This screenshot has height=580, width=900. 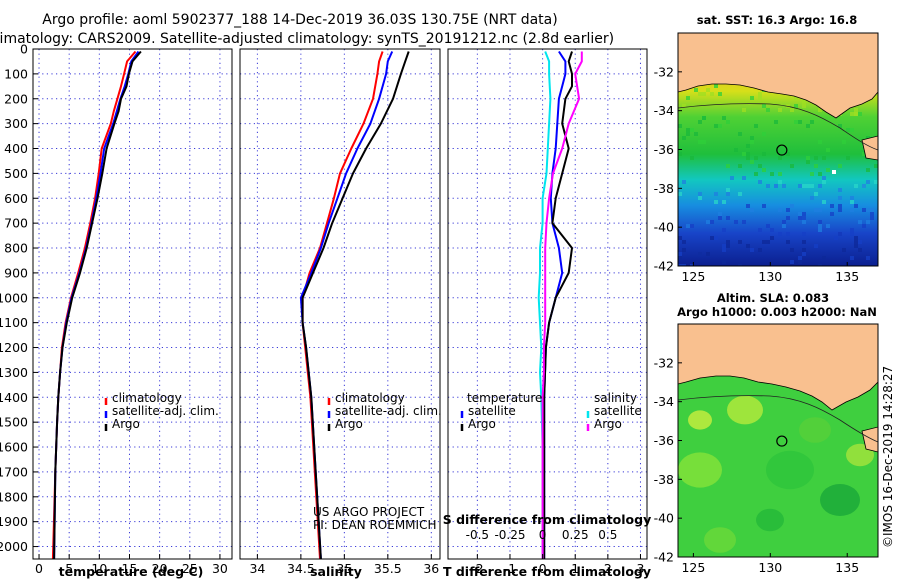 What do you see at coordinates (869, 439) in the screenshot?
I see `island-land` at bounding box center [869, 439].